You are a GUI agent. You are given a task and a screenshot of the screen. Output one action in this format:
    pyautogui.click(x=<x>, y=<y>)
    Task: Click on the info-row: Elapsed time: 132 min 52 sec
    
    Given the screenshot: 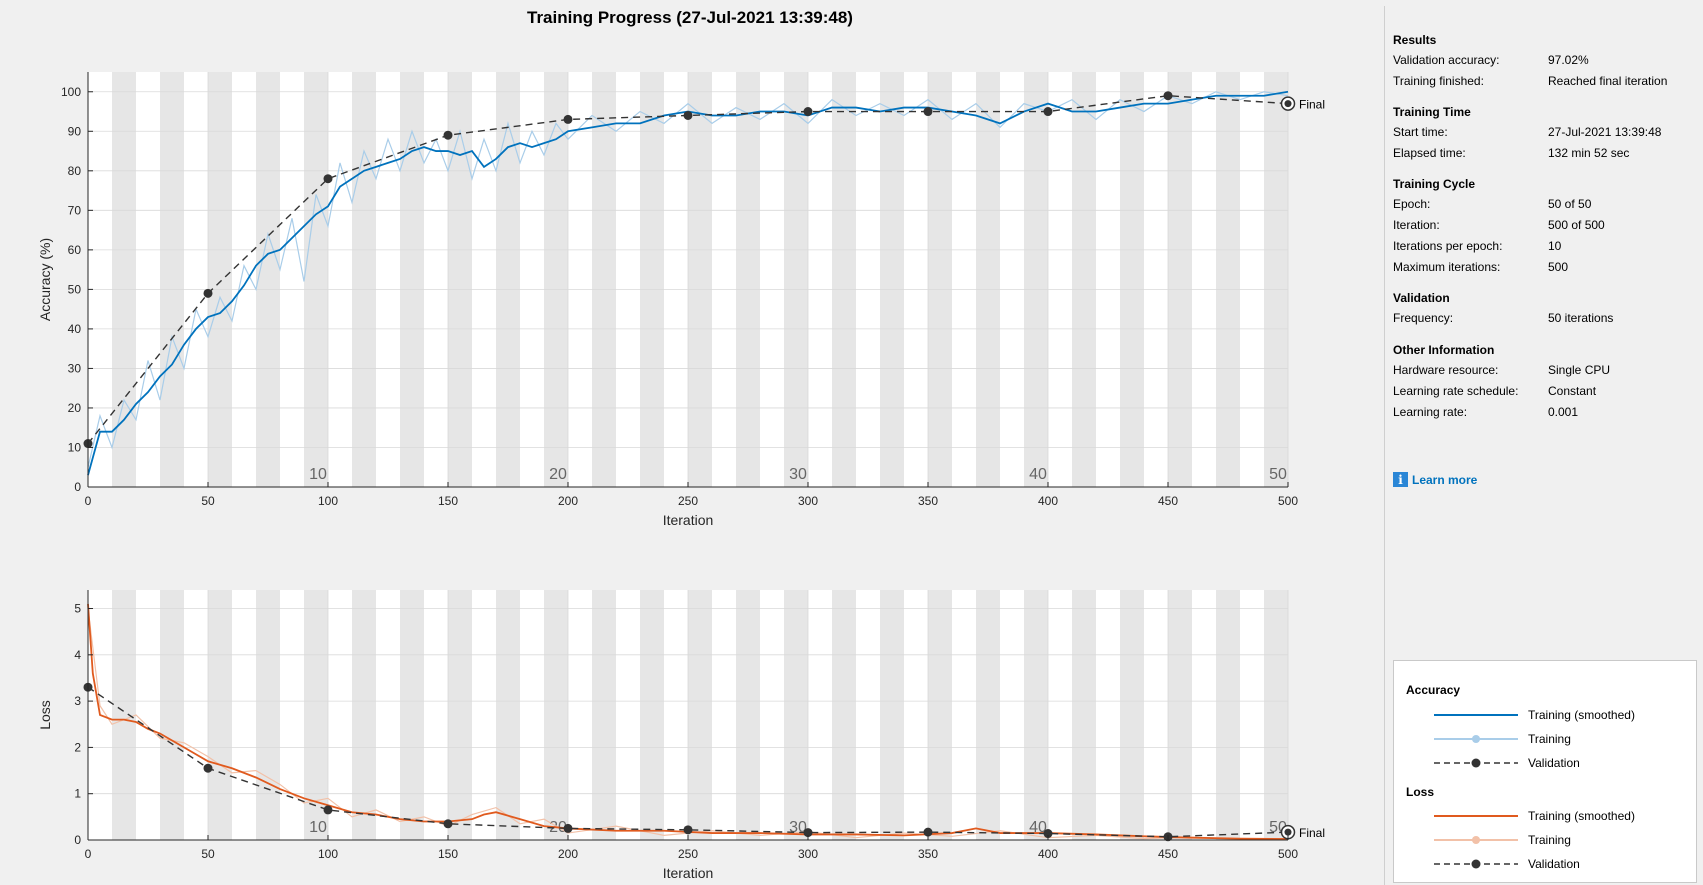 What is the action you would take?
    pyautogui.click(x=1543, y=153)
    